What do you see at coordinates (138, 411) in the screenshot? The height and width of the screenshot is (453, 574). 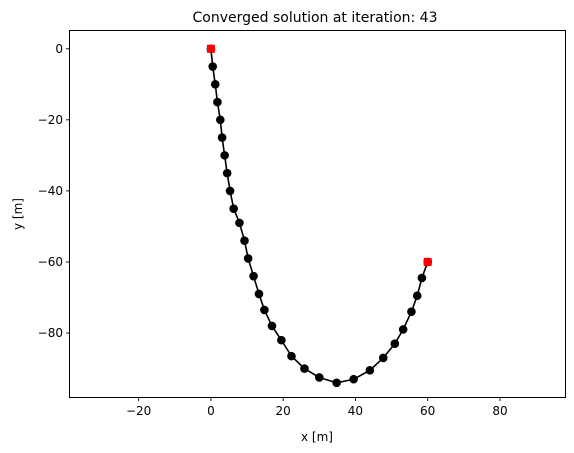 I see `x-tick-label: −20` at bounding box center [138, 411].